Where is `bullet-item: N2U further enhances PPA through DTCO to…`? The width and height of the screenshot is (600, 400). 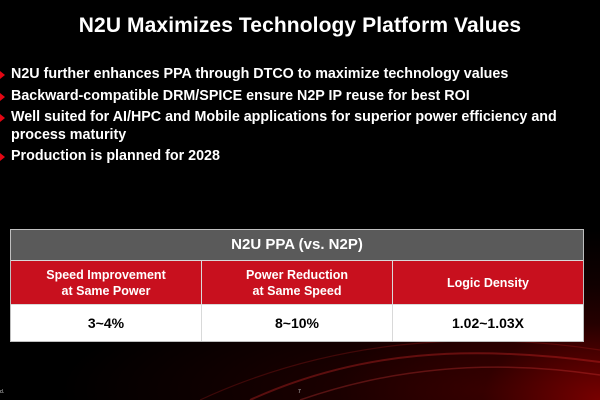
bullet-item: N2U further enhances PPA through DTCO to… is located at coordinates (300, 75).